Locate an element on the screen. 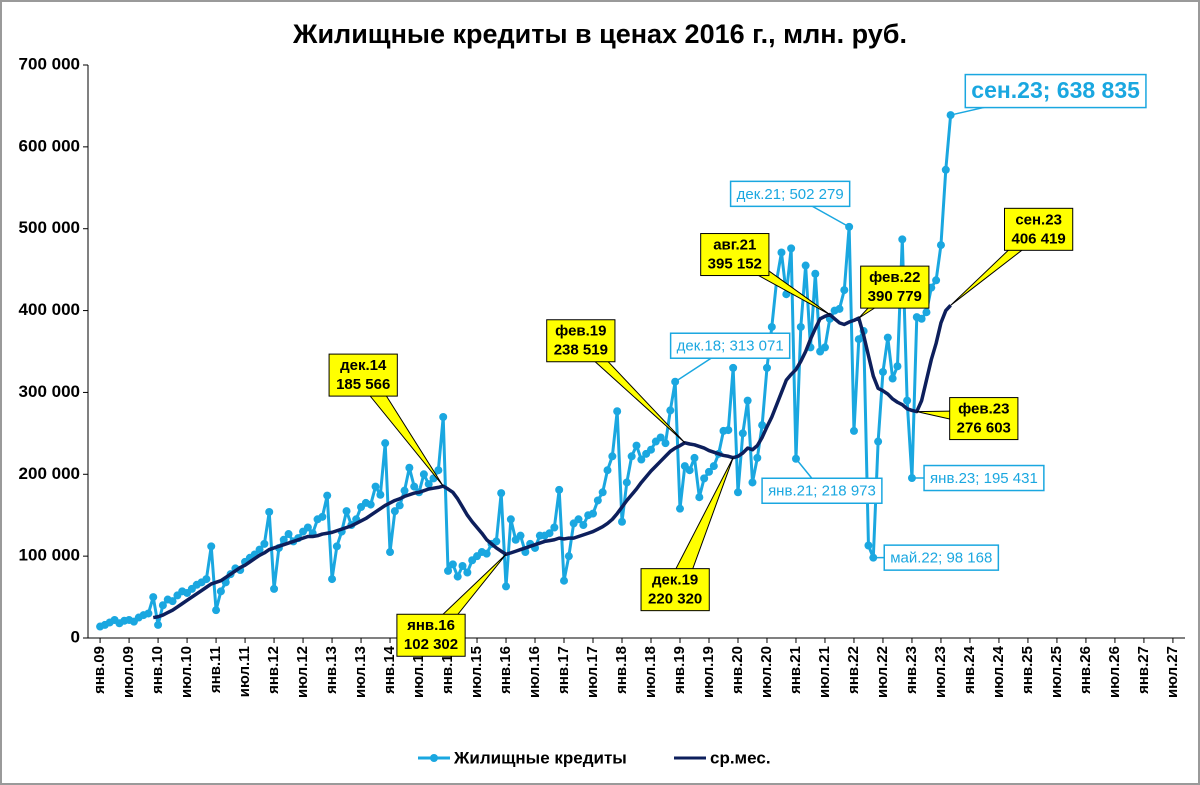  avg-callout: янв.16 102 302 is located at coordinates (451, 605).